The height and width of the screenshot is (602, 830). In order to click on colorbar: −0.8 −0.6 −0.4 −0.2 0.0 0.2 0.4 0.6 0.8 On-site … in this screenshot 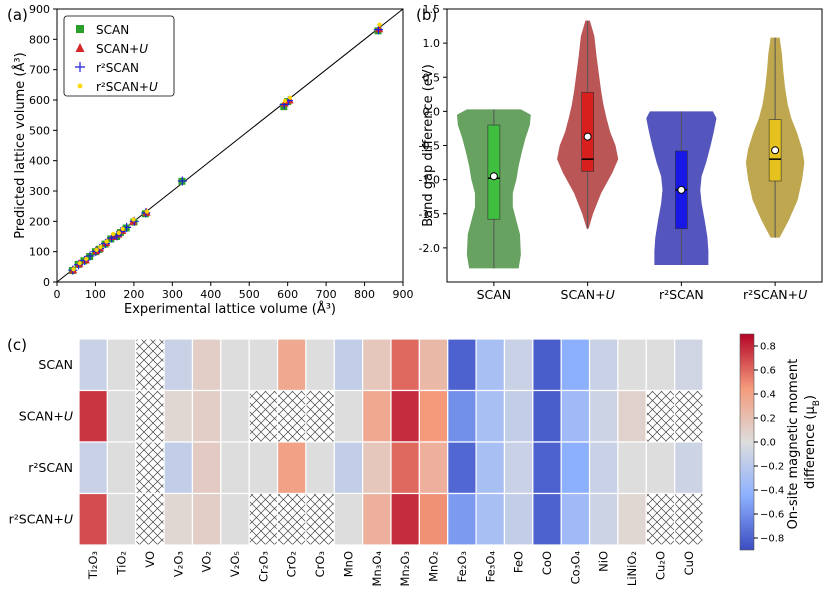, I will do `click(780, 442)`.